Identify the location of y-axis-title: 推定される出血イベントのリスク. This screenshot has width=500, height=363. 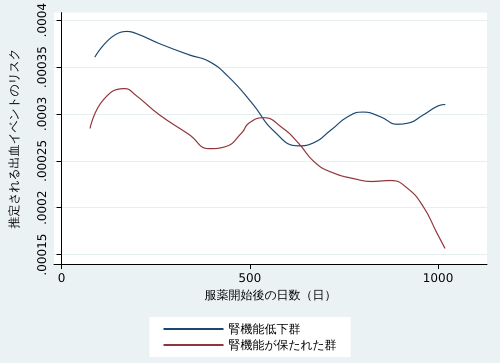
(14, 138).